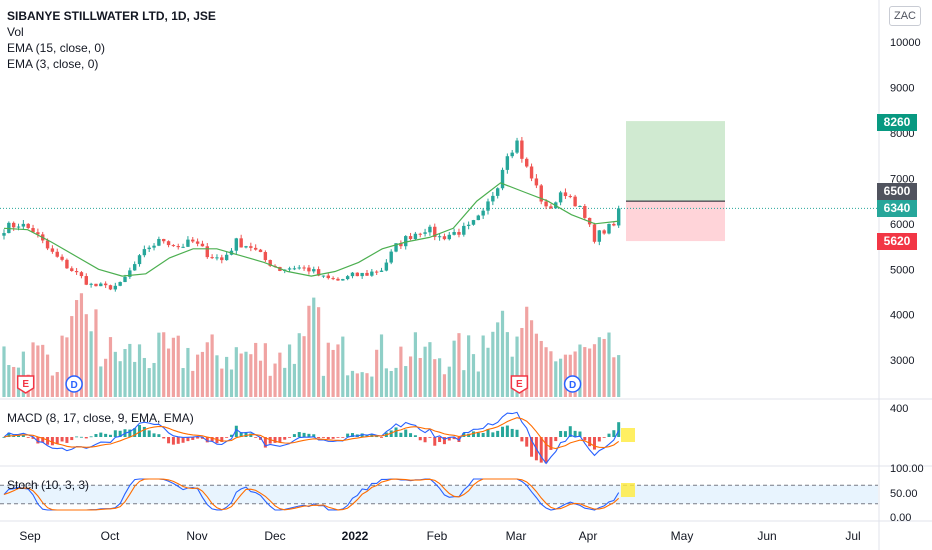  What do you see at coordinates (48, 485) in the screenshot?
I see `stoch-legend: Stoch (10, 3, 3)` at bounding box center [48, 485].